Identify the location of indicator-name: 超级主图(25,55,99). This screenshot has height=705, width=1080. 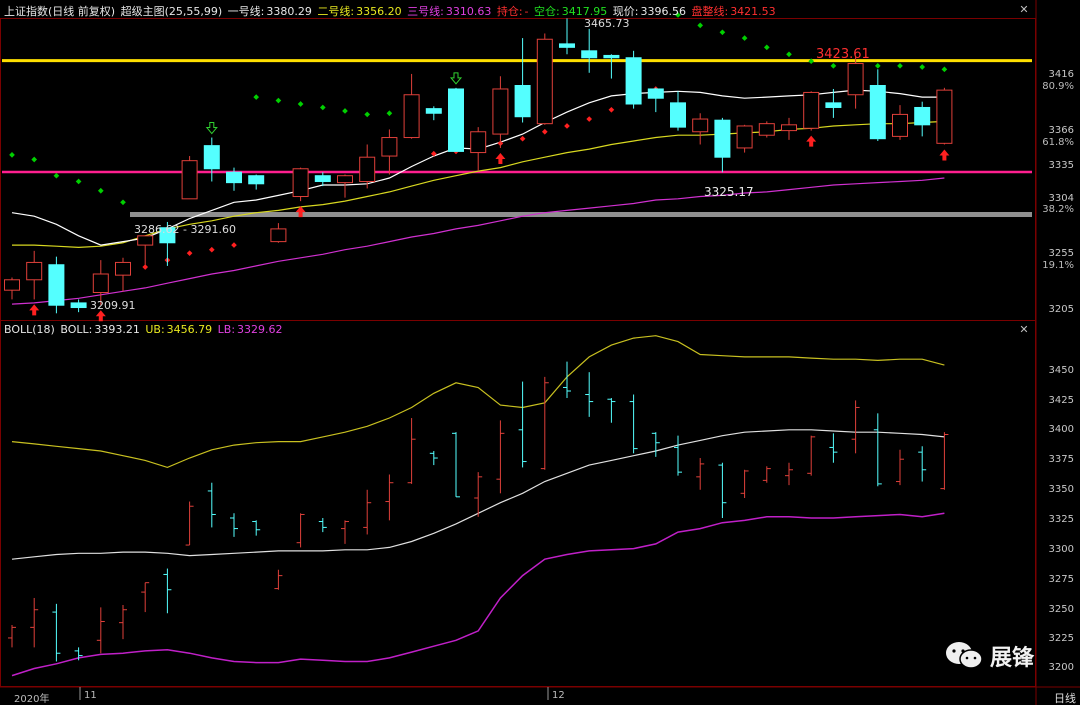
(171, 11).